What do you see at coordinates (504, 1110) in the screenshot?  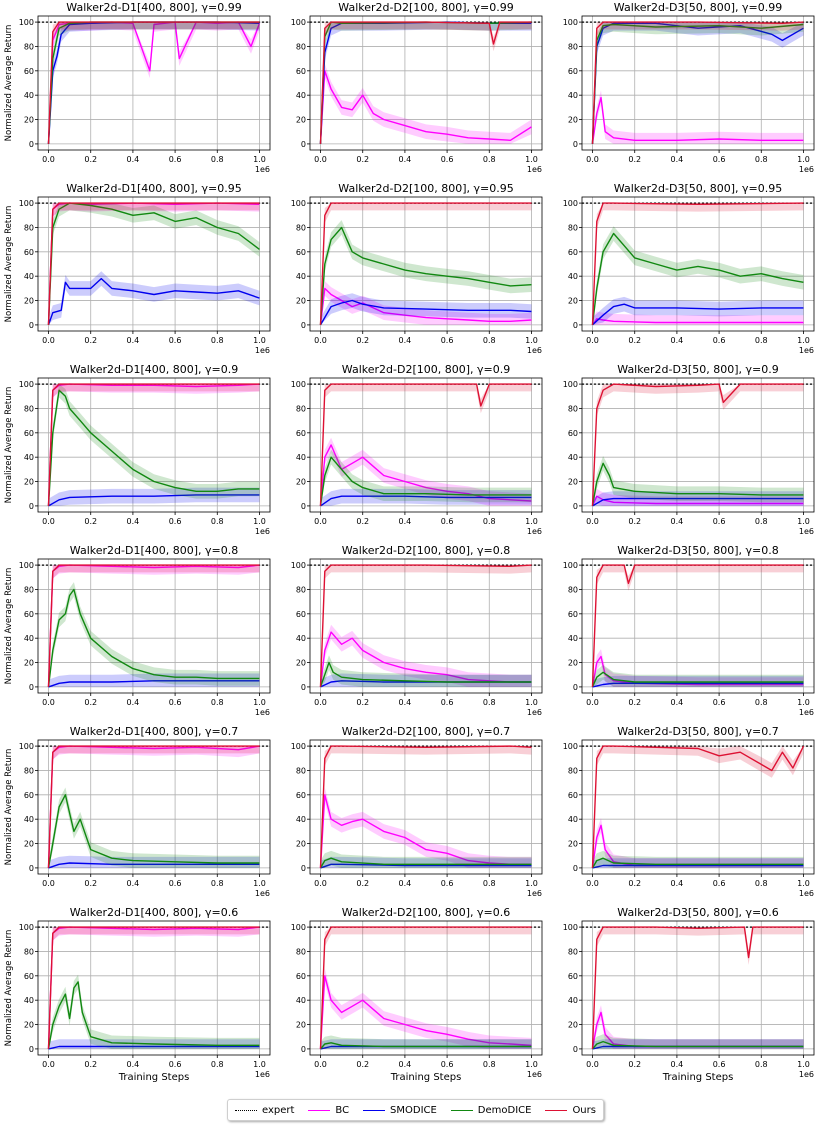 I see `legend-label: DemoDICE` at bounding box center [504, 1110].